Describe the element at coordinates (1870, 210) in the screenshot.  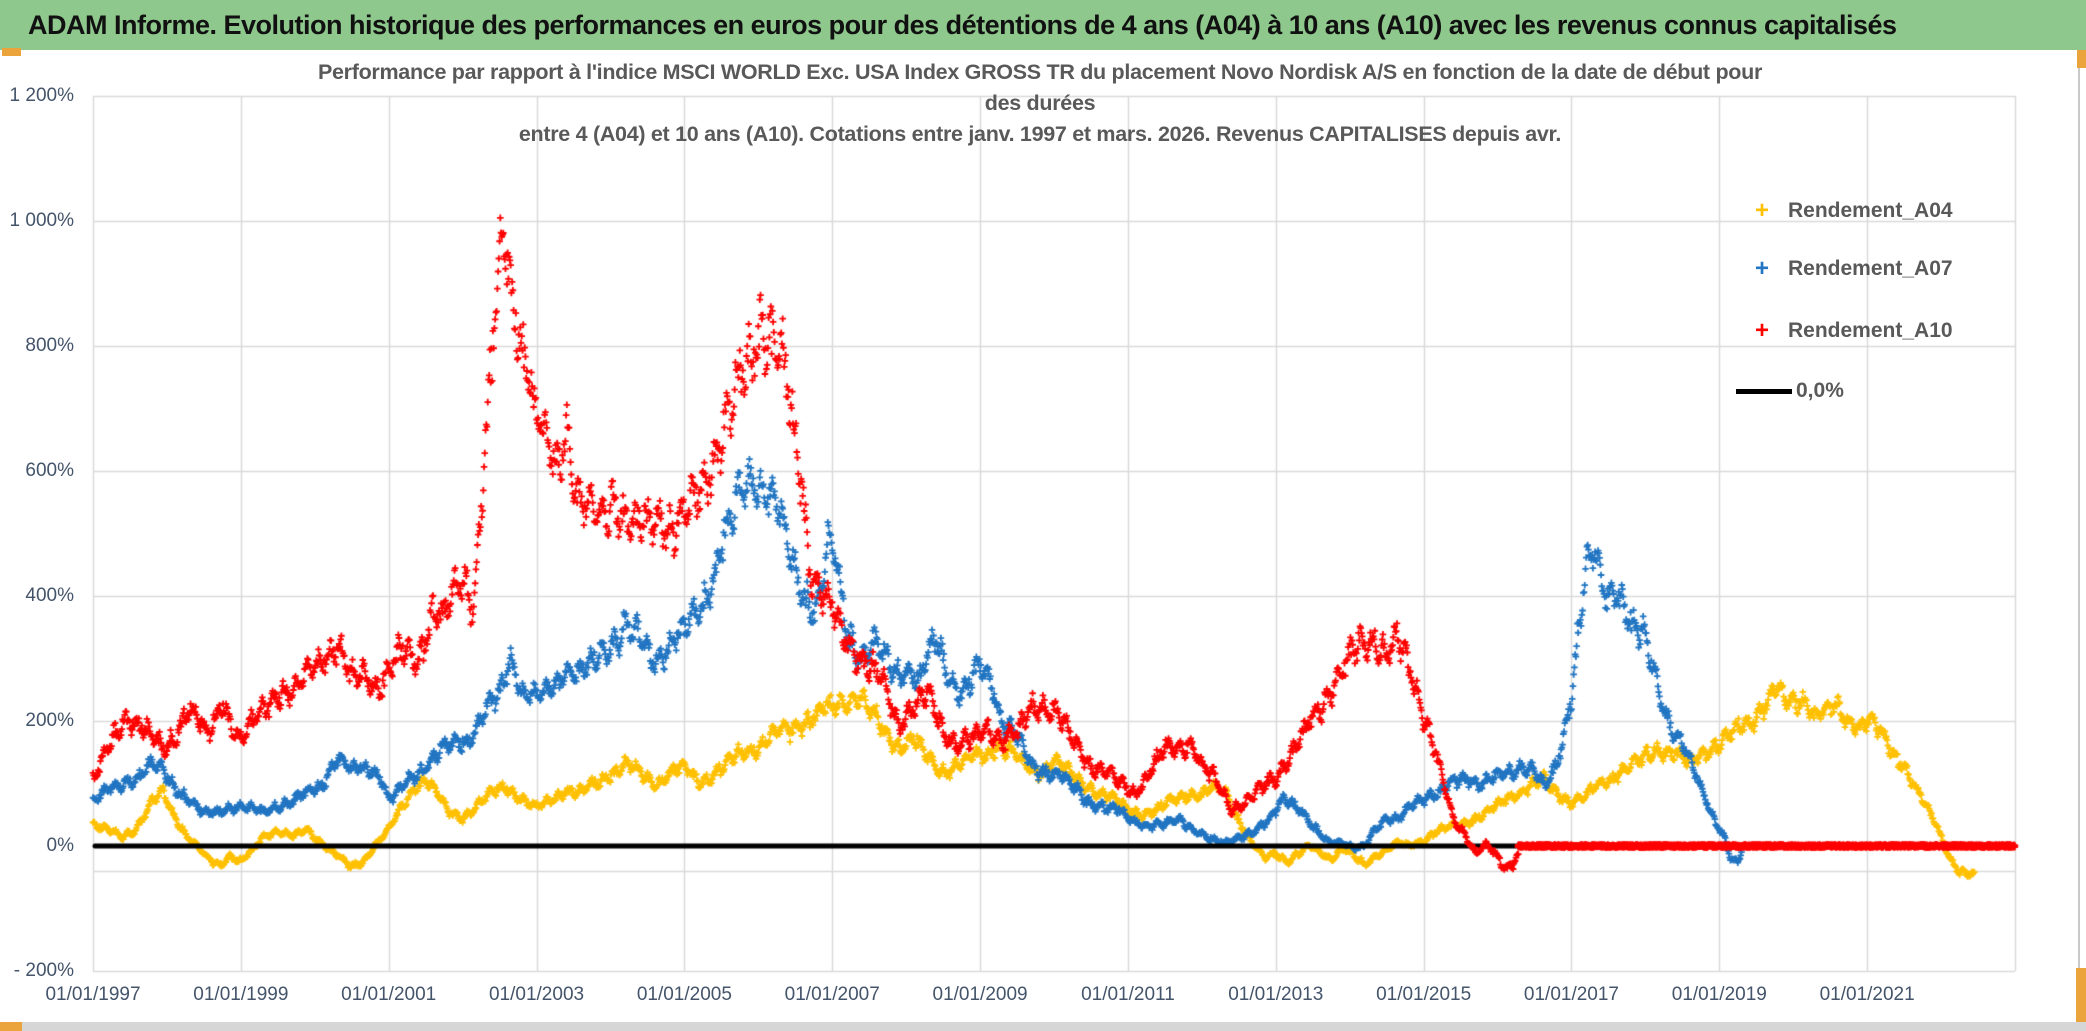
I see `legend-label: Rendement_A04` at that location.